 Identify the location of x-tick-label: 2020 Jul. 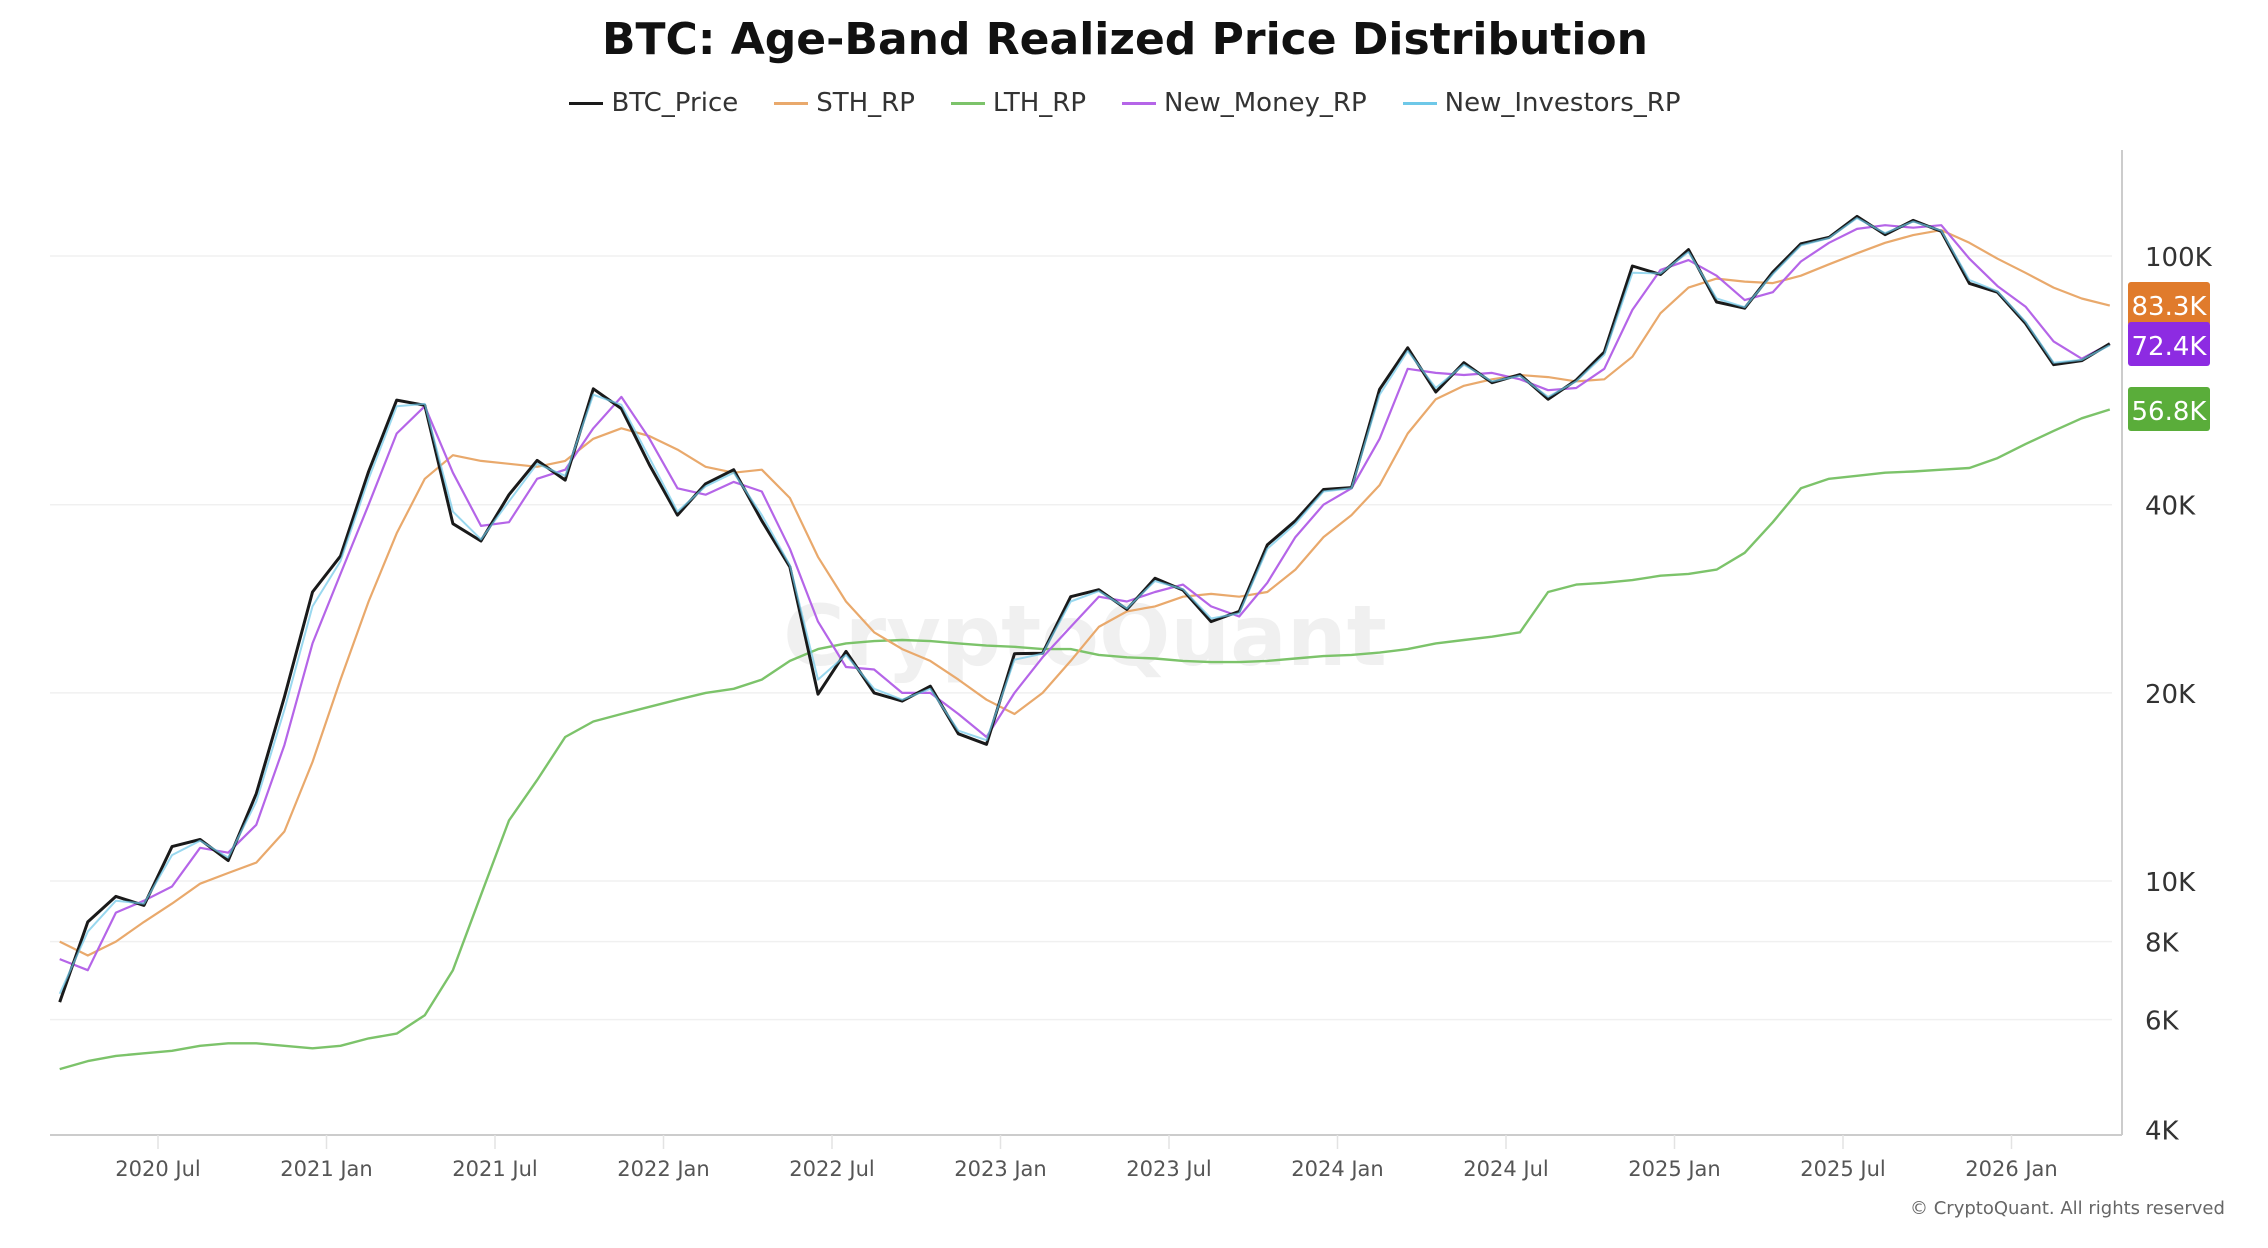
(157, 1169).